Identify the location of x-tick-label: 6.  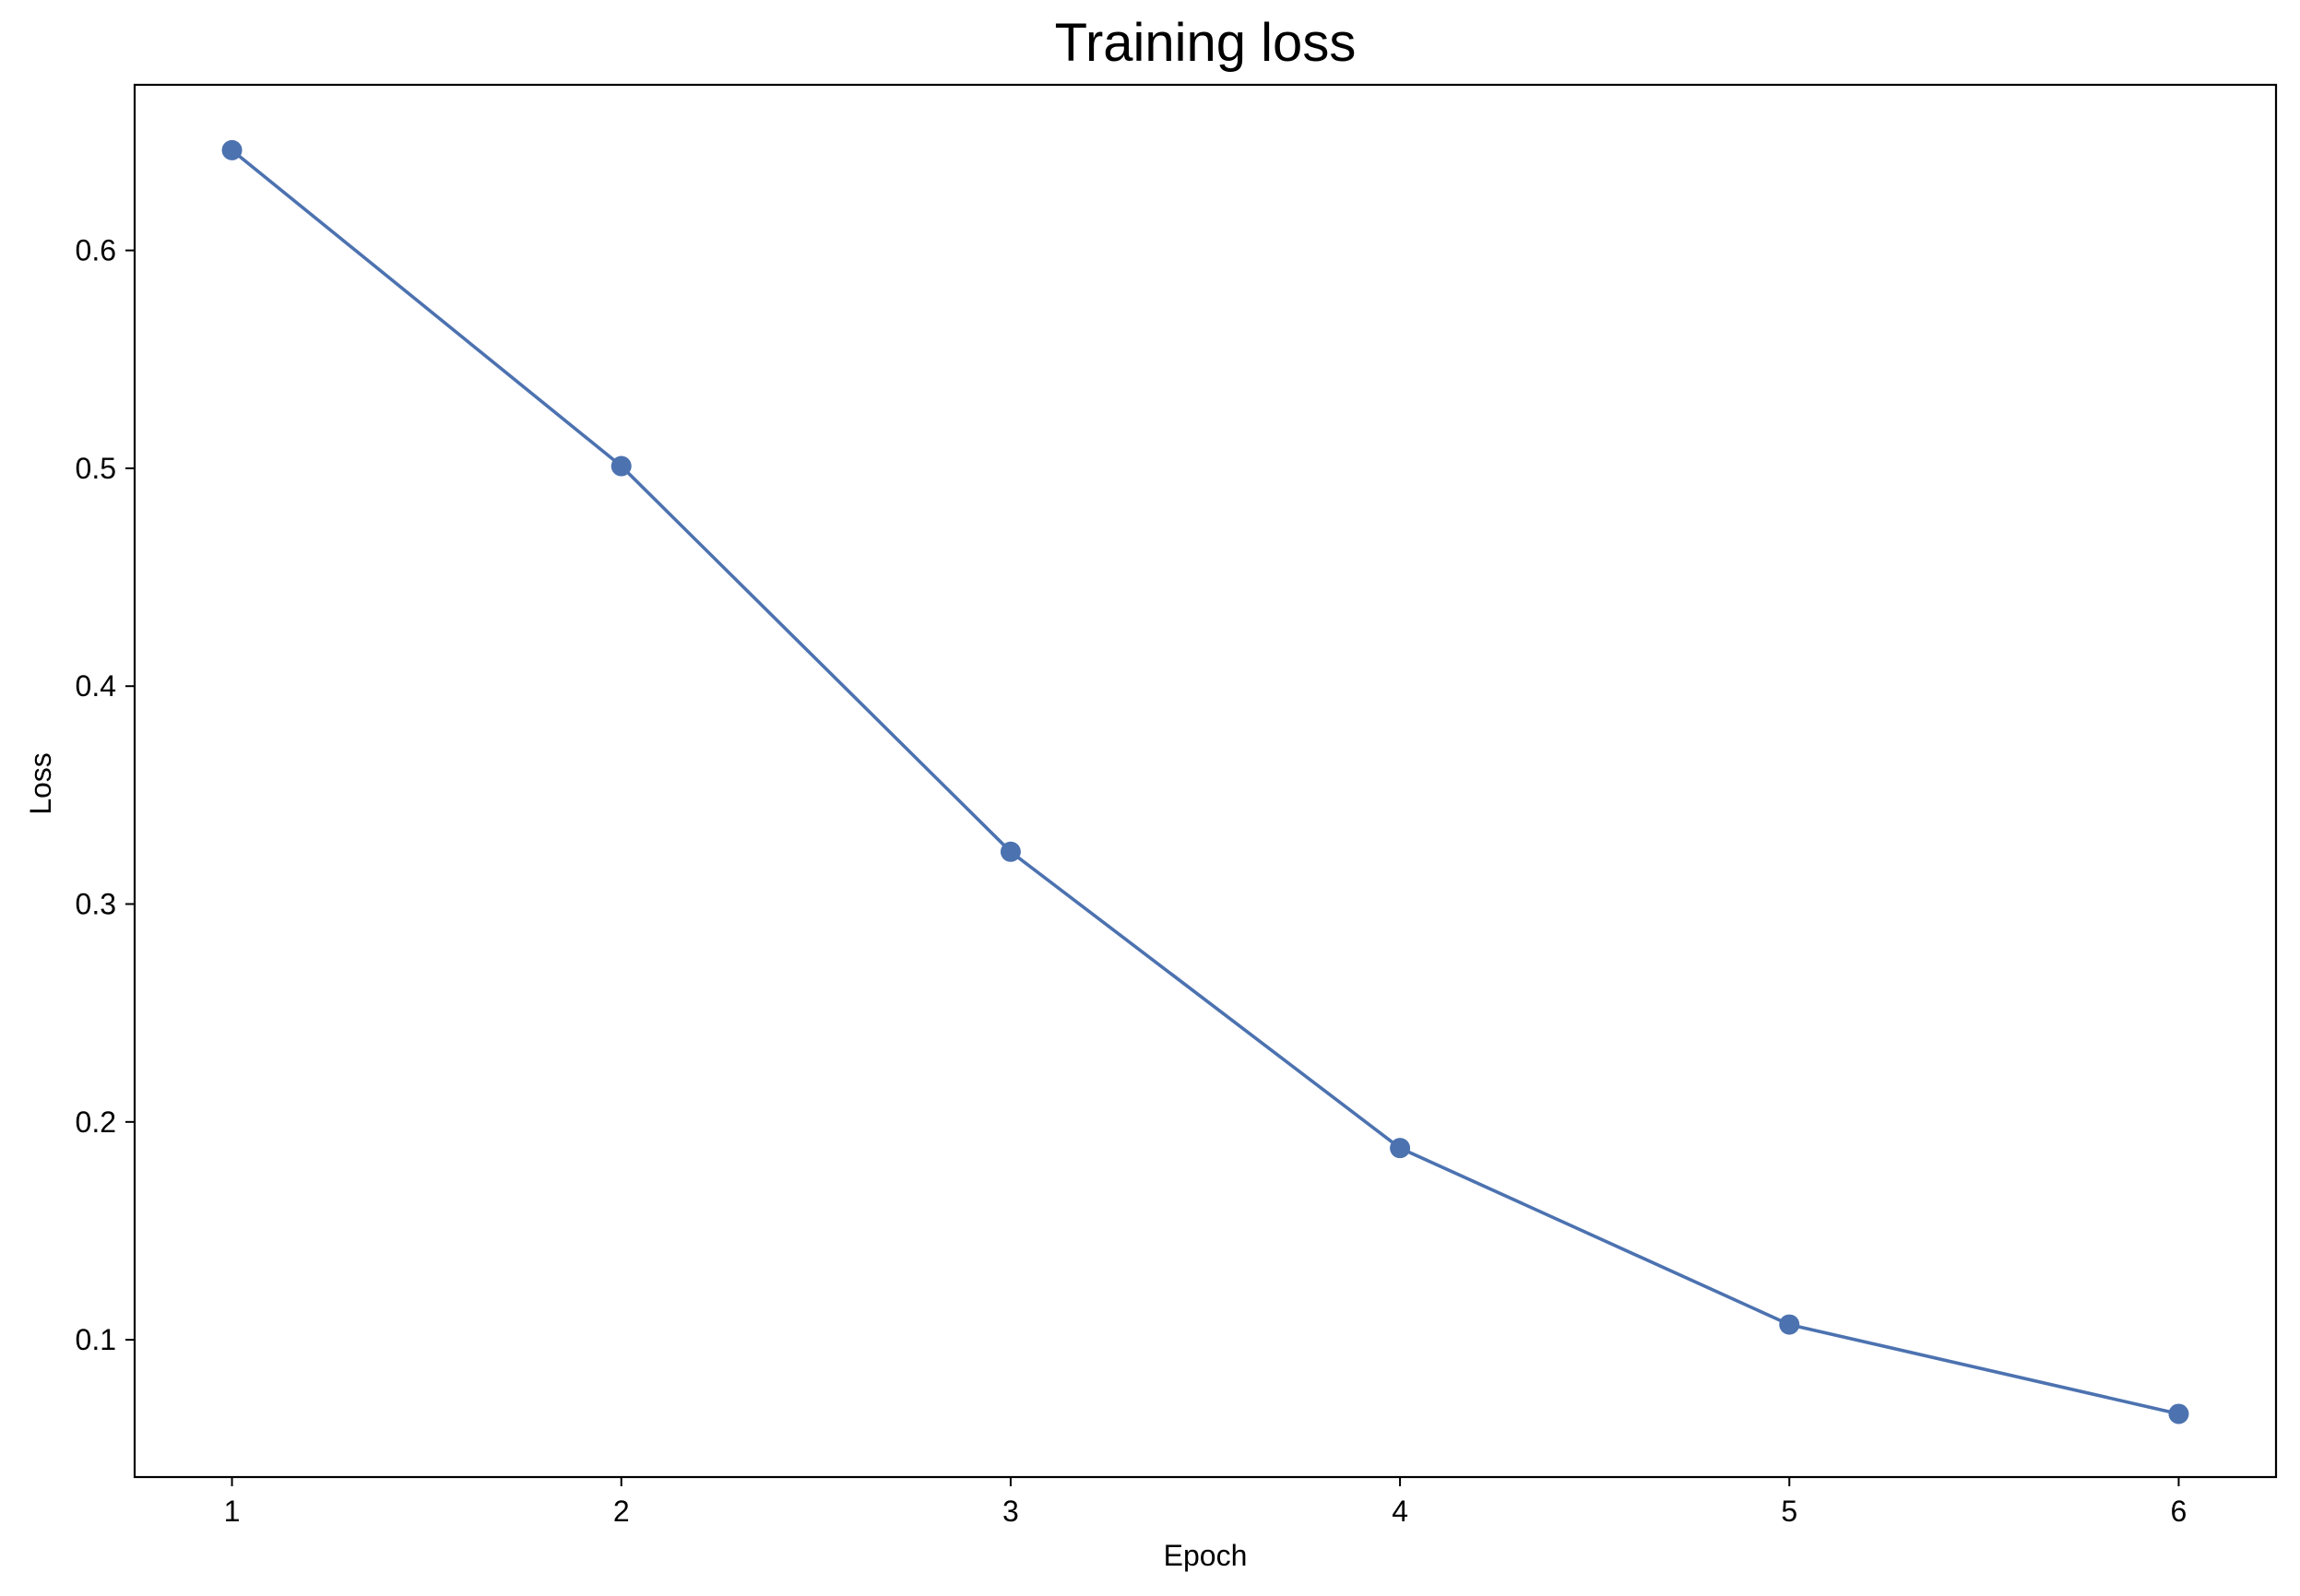
(2179, 1511).